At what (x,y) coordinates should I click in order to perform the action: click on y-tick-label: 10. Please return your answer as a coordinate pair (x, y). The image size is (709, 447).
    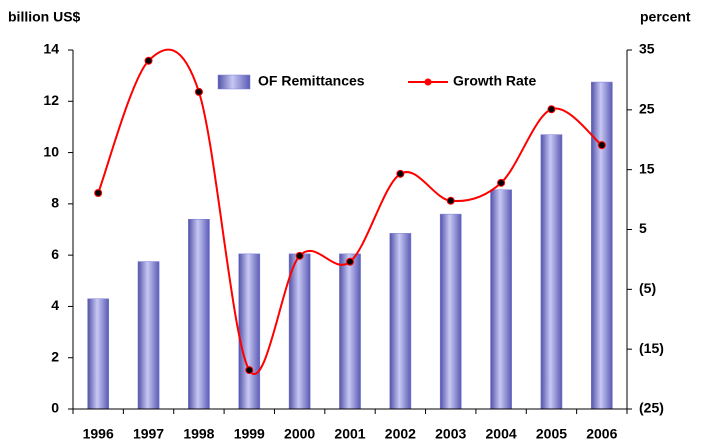
    Looking at the image, I should click on (51, 151).